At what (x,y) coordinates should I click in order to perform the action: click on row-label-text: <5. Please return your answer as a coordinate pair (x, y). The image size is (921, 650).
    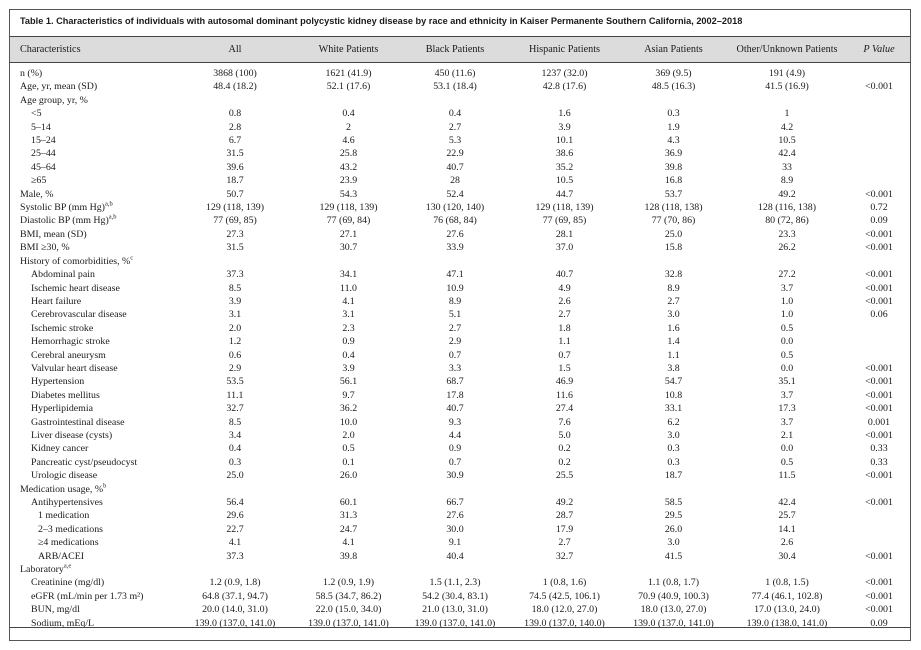
    Looking at the image, I should click on (36, 114).